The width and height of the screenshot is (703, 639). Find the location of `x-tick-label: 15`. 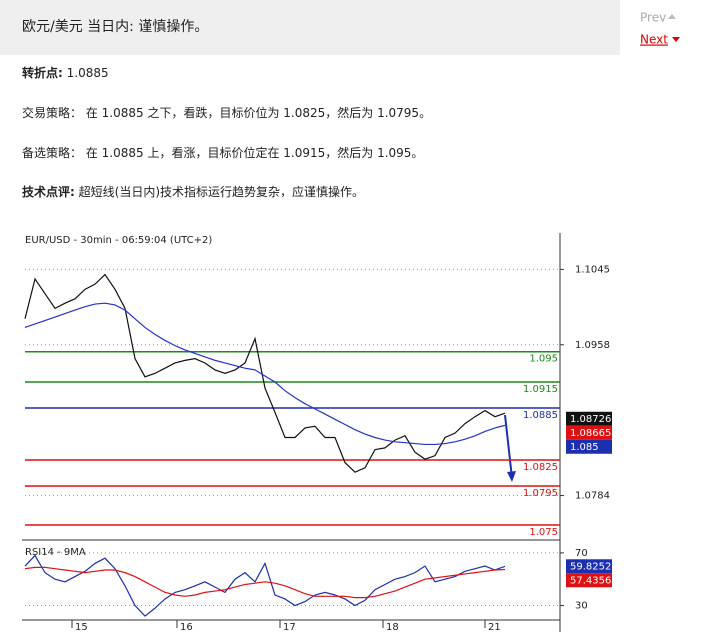

x-tick-label: 15 is located at coordinates (81, 627).